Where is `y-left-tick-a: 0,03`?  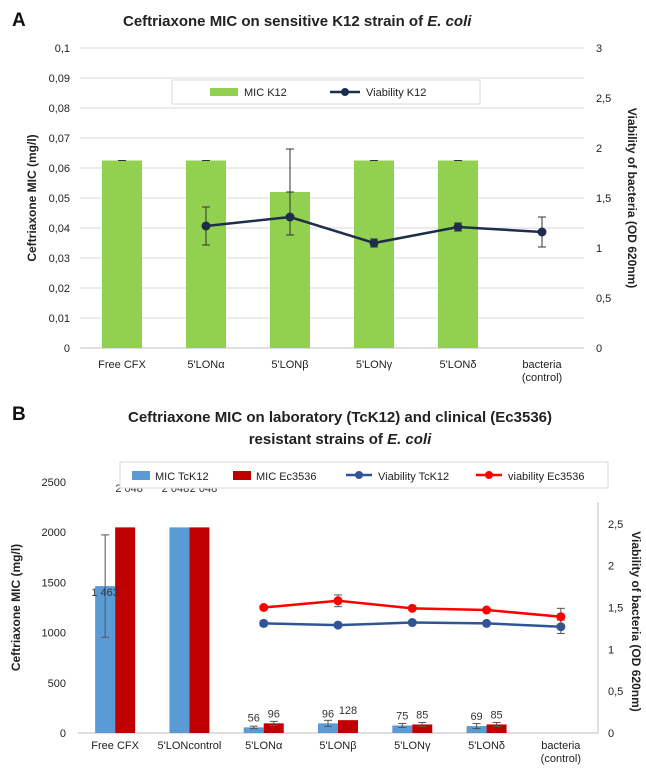 y-left-tick-a: 0,03 is located at coordinates (59, 259).